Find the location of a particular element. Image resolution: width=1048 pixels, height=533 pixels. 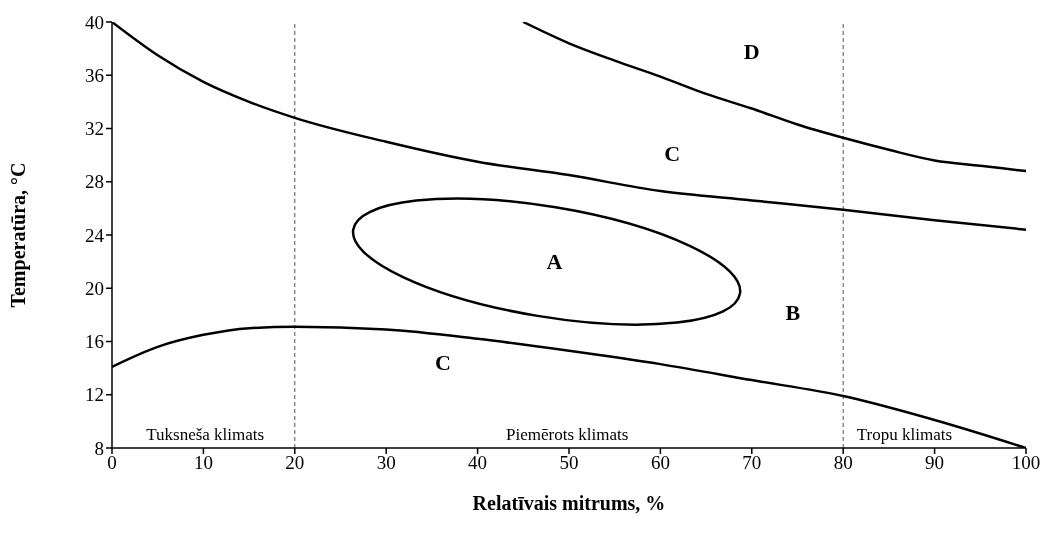

x-tick-label: 60 is located at coordinates (660, 463).